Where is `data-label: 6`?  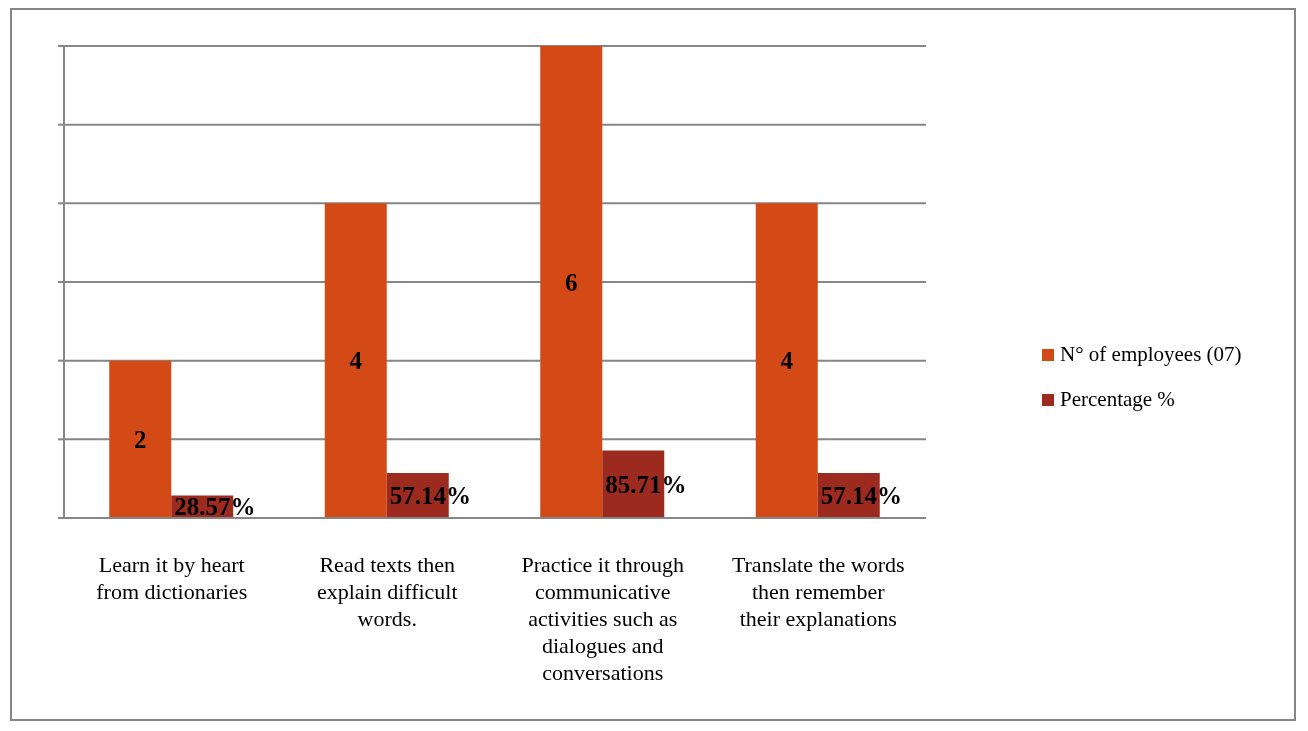 data-label: 6 is located at coordinates (571, 282).